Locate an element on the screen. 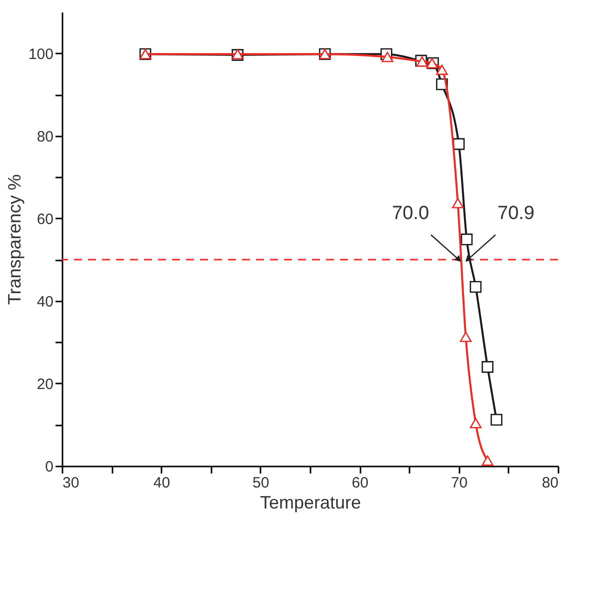 This screenshot has width=590, height=592. y-tick-label: 60 is located at coordinates (45, 219).